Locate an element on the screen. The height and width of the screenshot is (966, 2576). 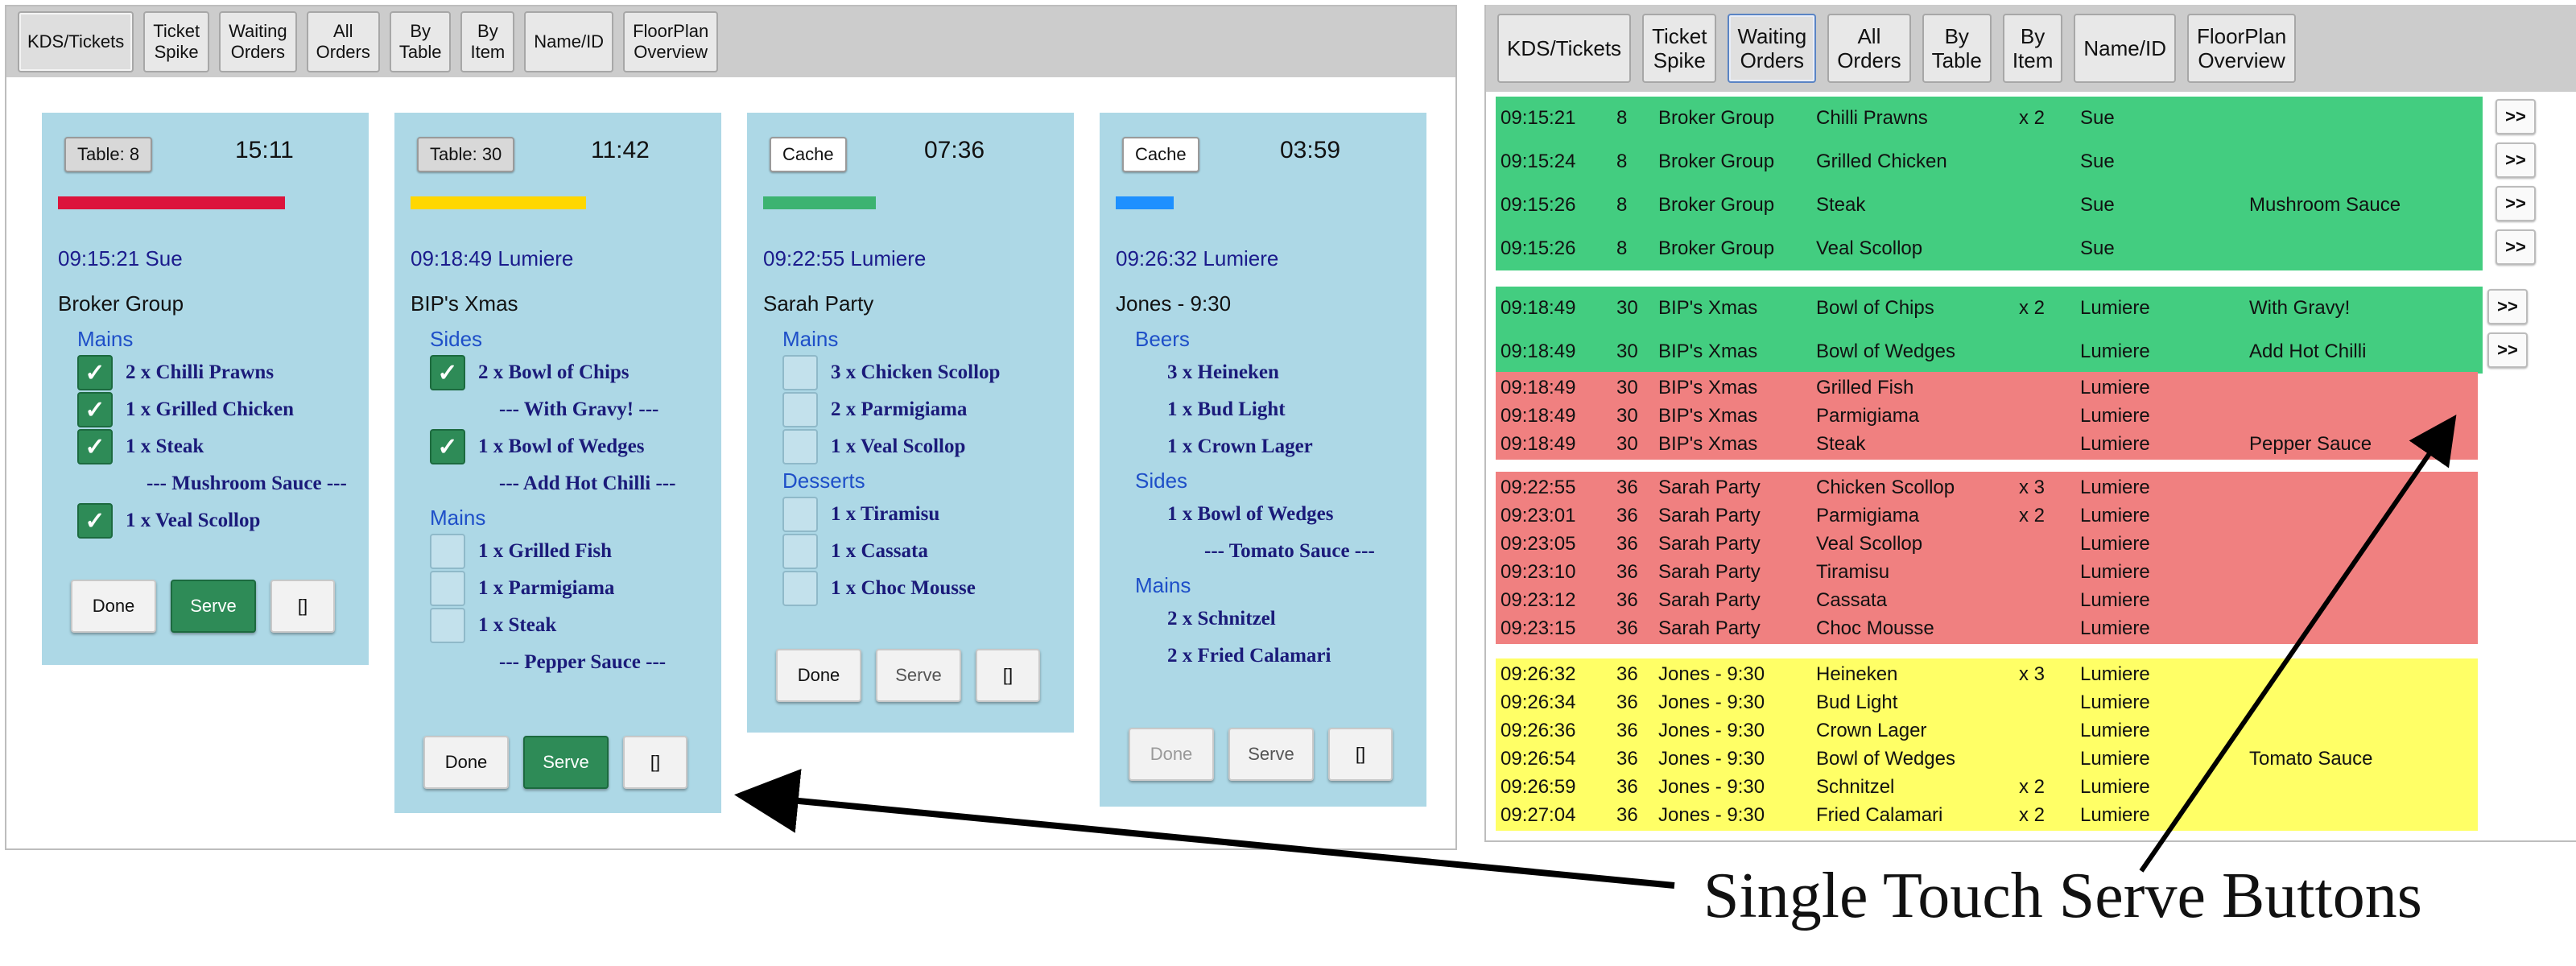
order-row: 09:23:10 36 Sarah Party Tiramisu Lumiere is located at coordinates (1987, 572).